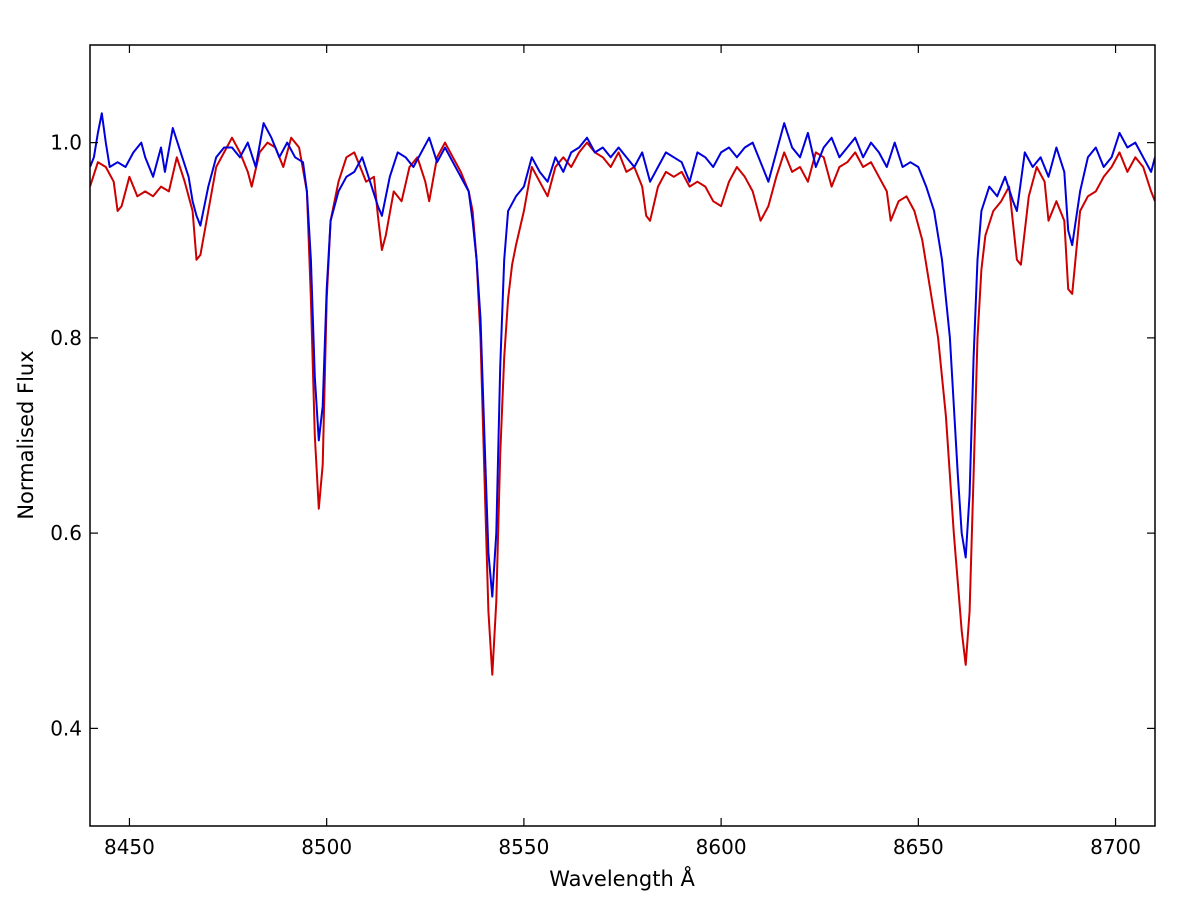 The image size is (1200, 901). Describe the element at coordinates (918, 847) in the screenshot. I see `x-tick-label: 8650` at that location.